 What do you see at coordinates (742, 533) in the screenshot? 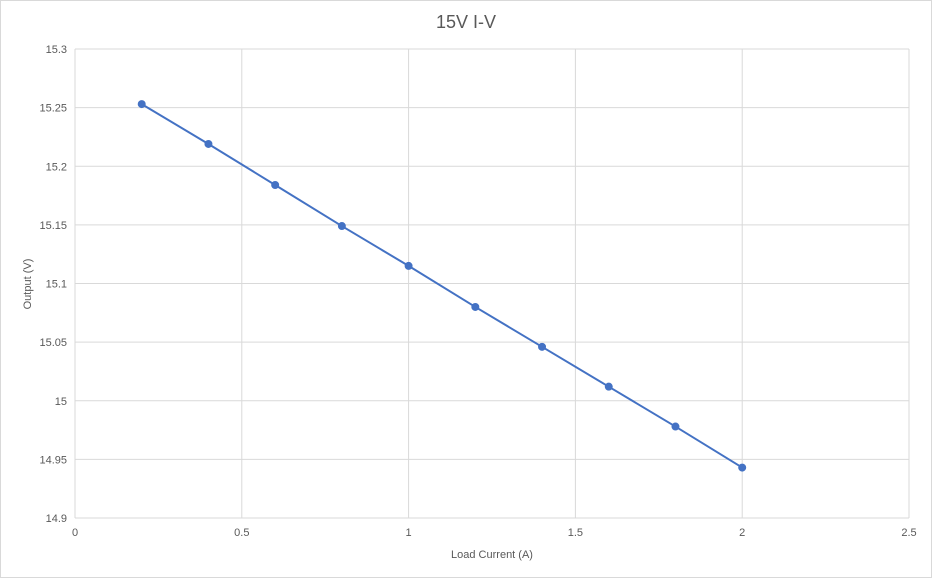
I see `x-tick-label: 2` at bounding box center [742, 533].